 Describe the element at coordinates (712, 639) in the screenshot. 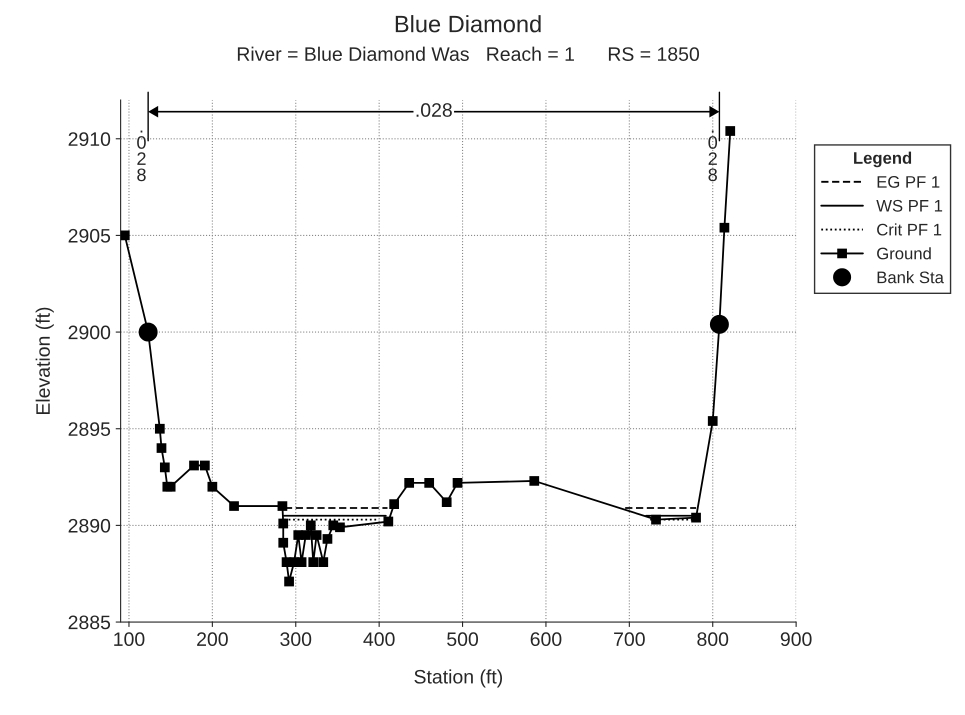

I see `x-tick-label: 800` at that location.